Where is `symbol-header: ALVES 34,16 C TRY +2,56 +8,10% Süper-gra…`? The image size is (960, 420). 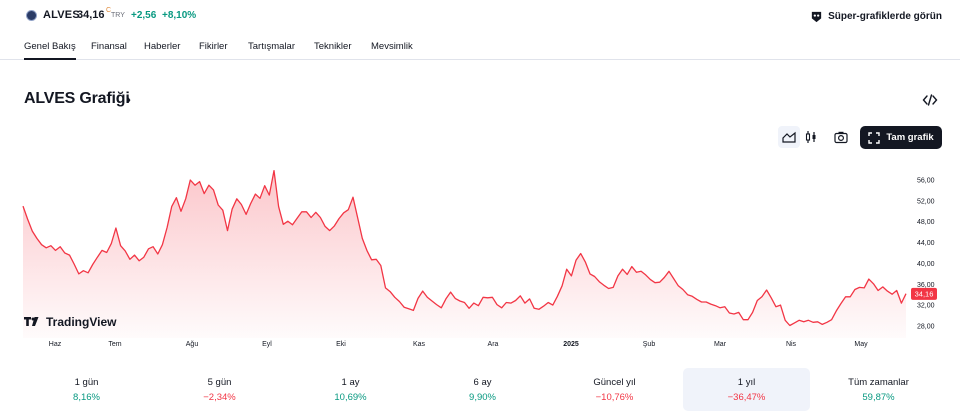
symbol-header: ALVES 34,16 C TRY +2,56 +8,10% Süper-gra… is located at coordinates (480, 16).